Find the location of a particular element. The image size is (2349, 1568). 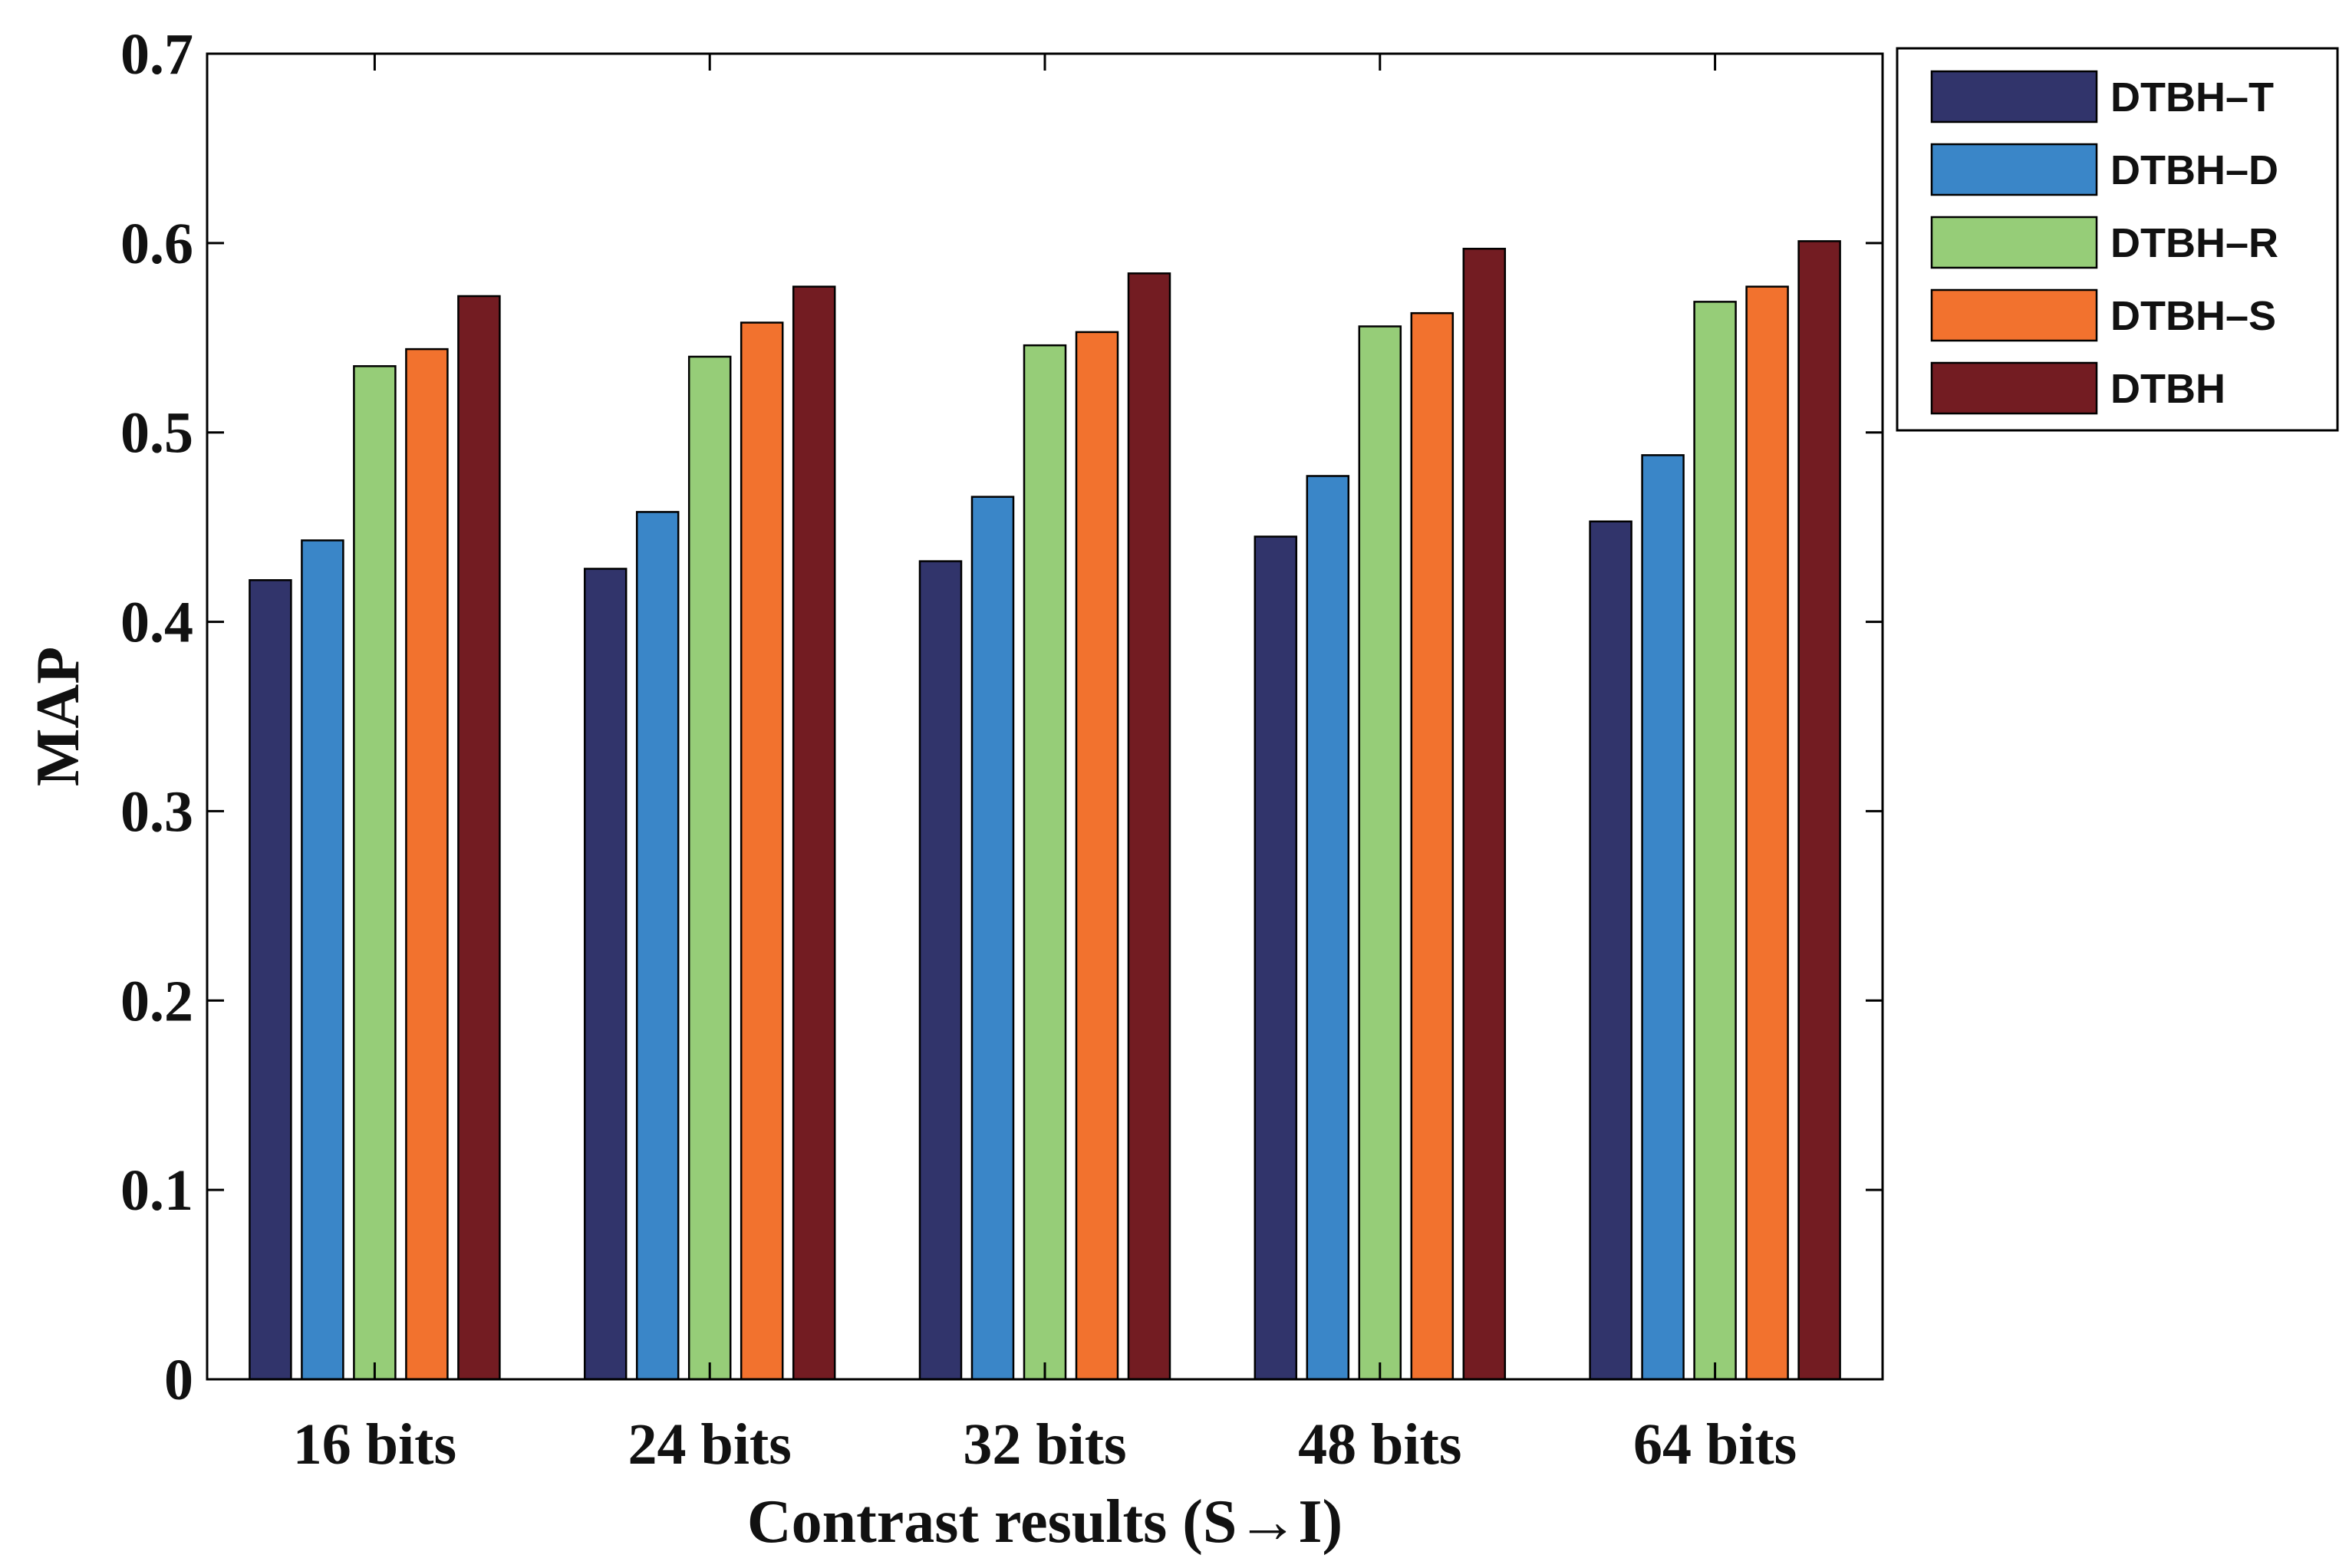

bar-s0-c0 is located at coordinates (270, 980).